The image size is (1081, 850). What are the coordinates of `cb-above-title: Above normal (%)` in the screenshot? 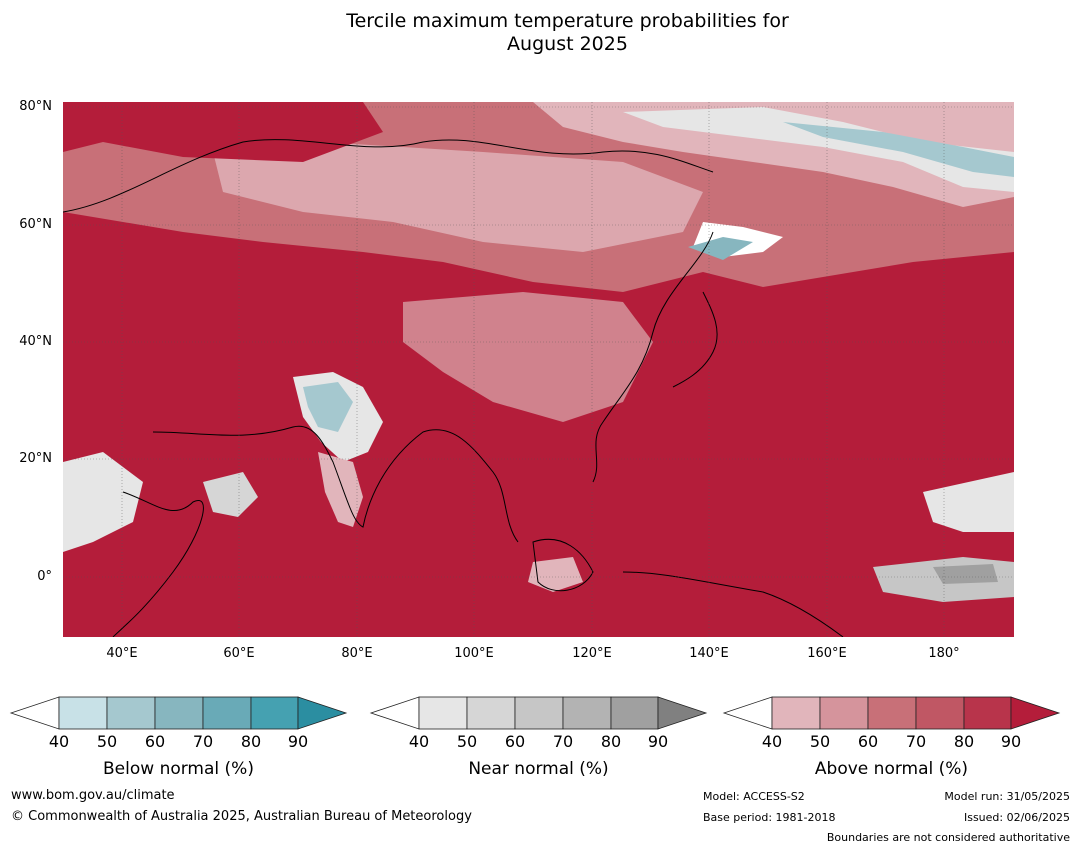 It's located at (891, 769).